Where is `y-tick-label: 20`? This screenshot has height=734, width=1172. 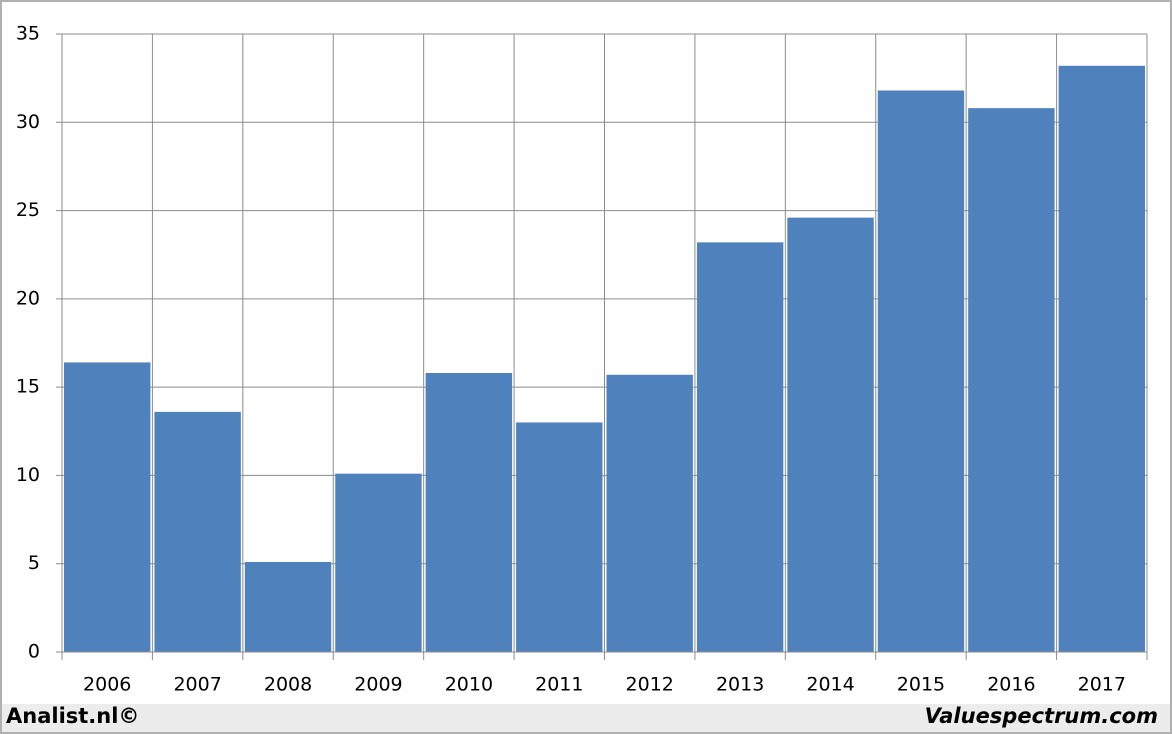 y-tick-label: 20 is located at coordinates (28, 298).